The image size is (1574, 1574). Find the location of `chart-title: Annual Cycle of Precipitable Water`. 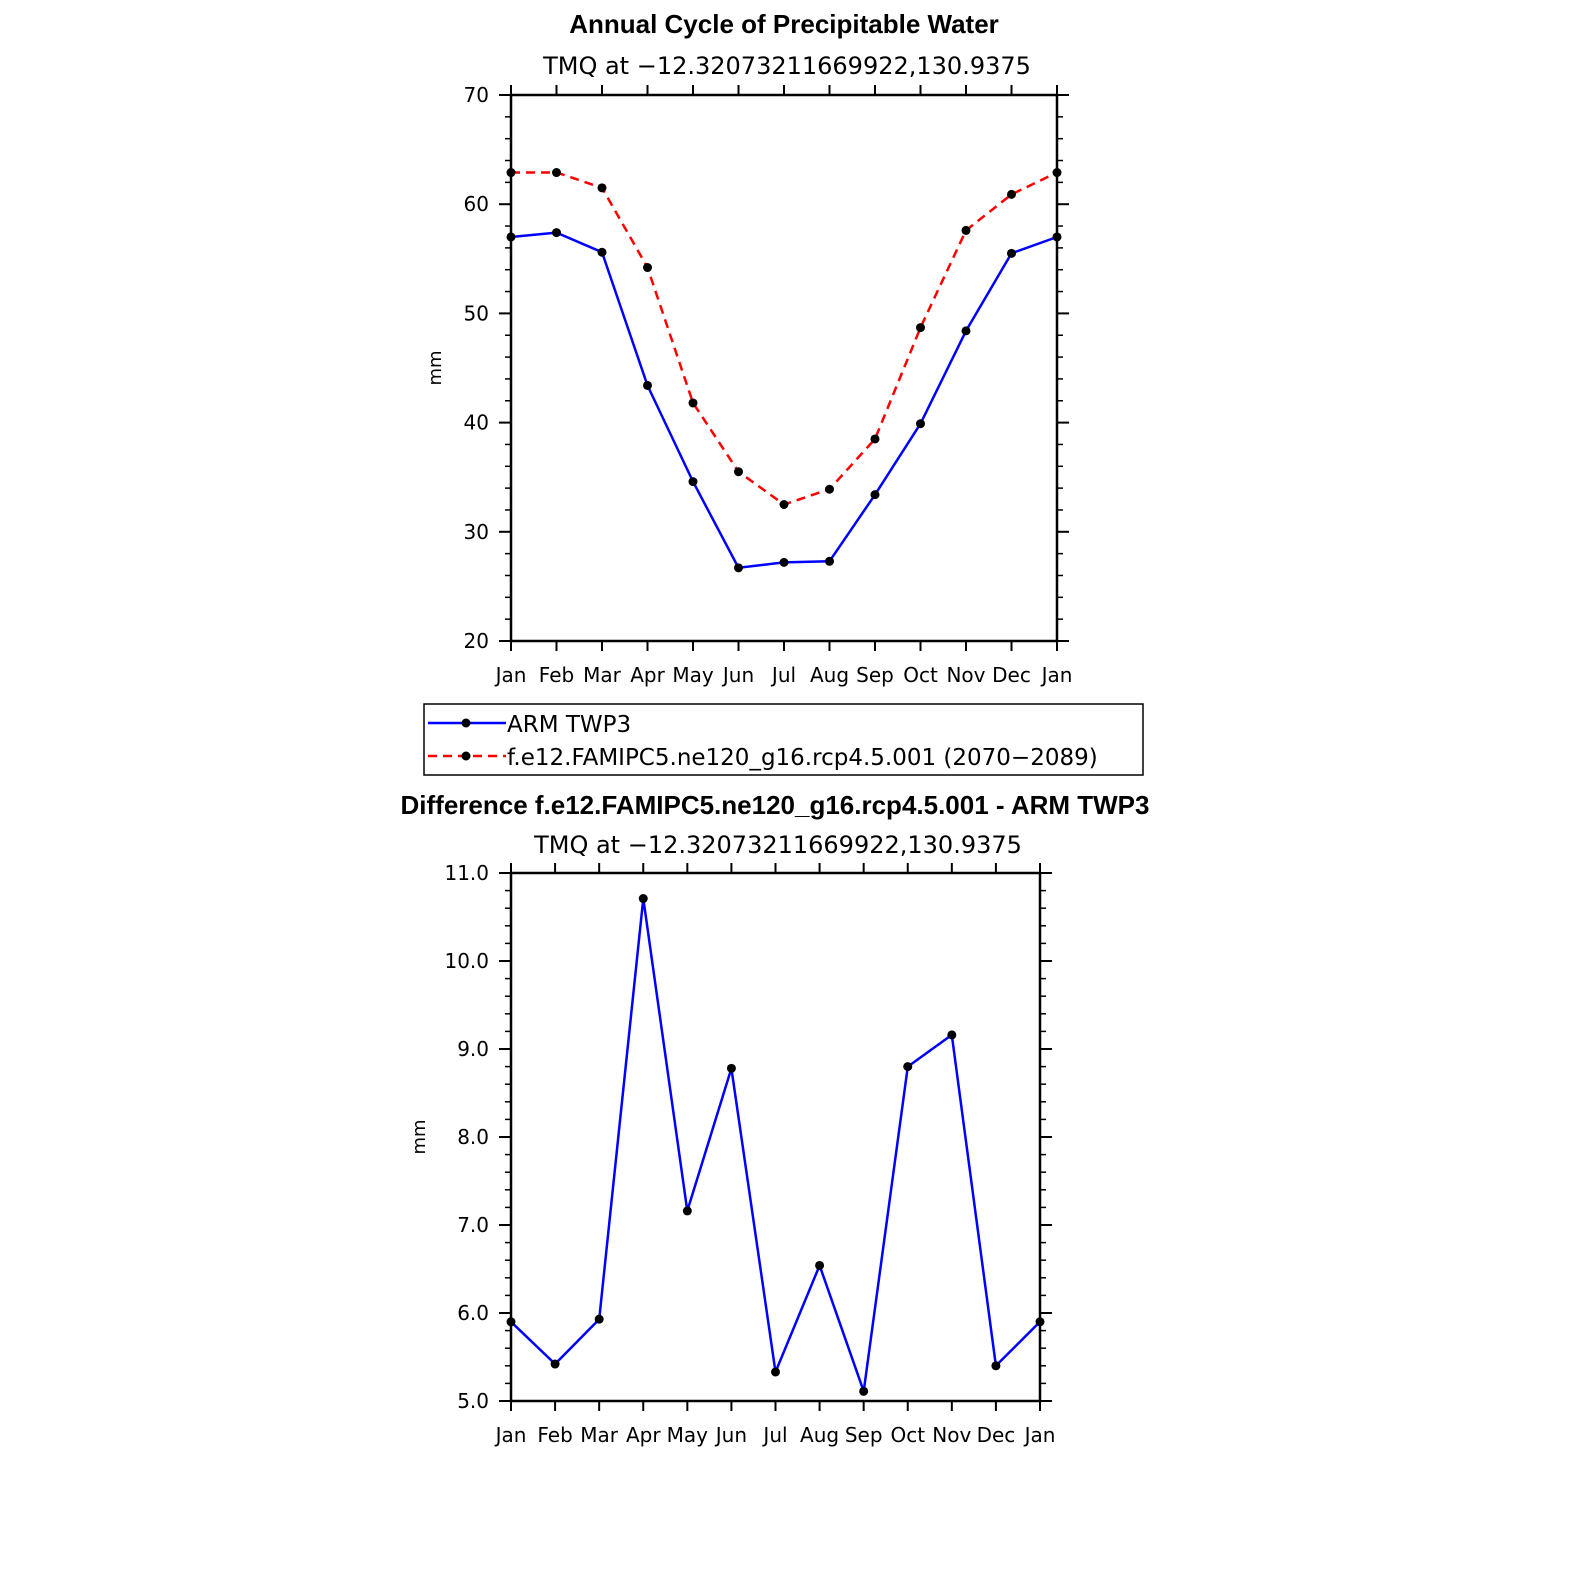

chart-title: Annual Cycle of Precipitable Water is located at coordinates (784, 24).